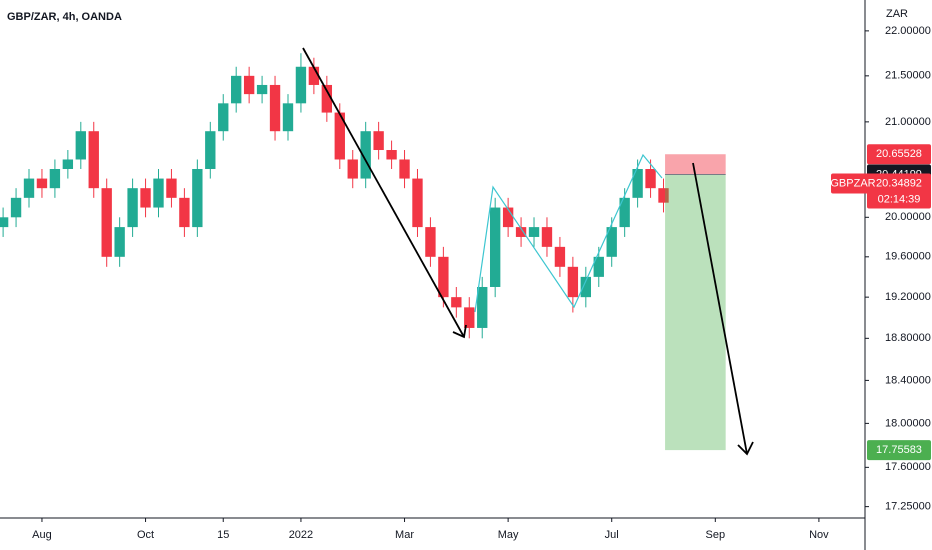 Image resolution: width=932 pixels, height=550 pixels. Describe the element at coordinates (404, 535) in the screenshot. I see `x-tick-label: Mar` at that location.